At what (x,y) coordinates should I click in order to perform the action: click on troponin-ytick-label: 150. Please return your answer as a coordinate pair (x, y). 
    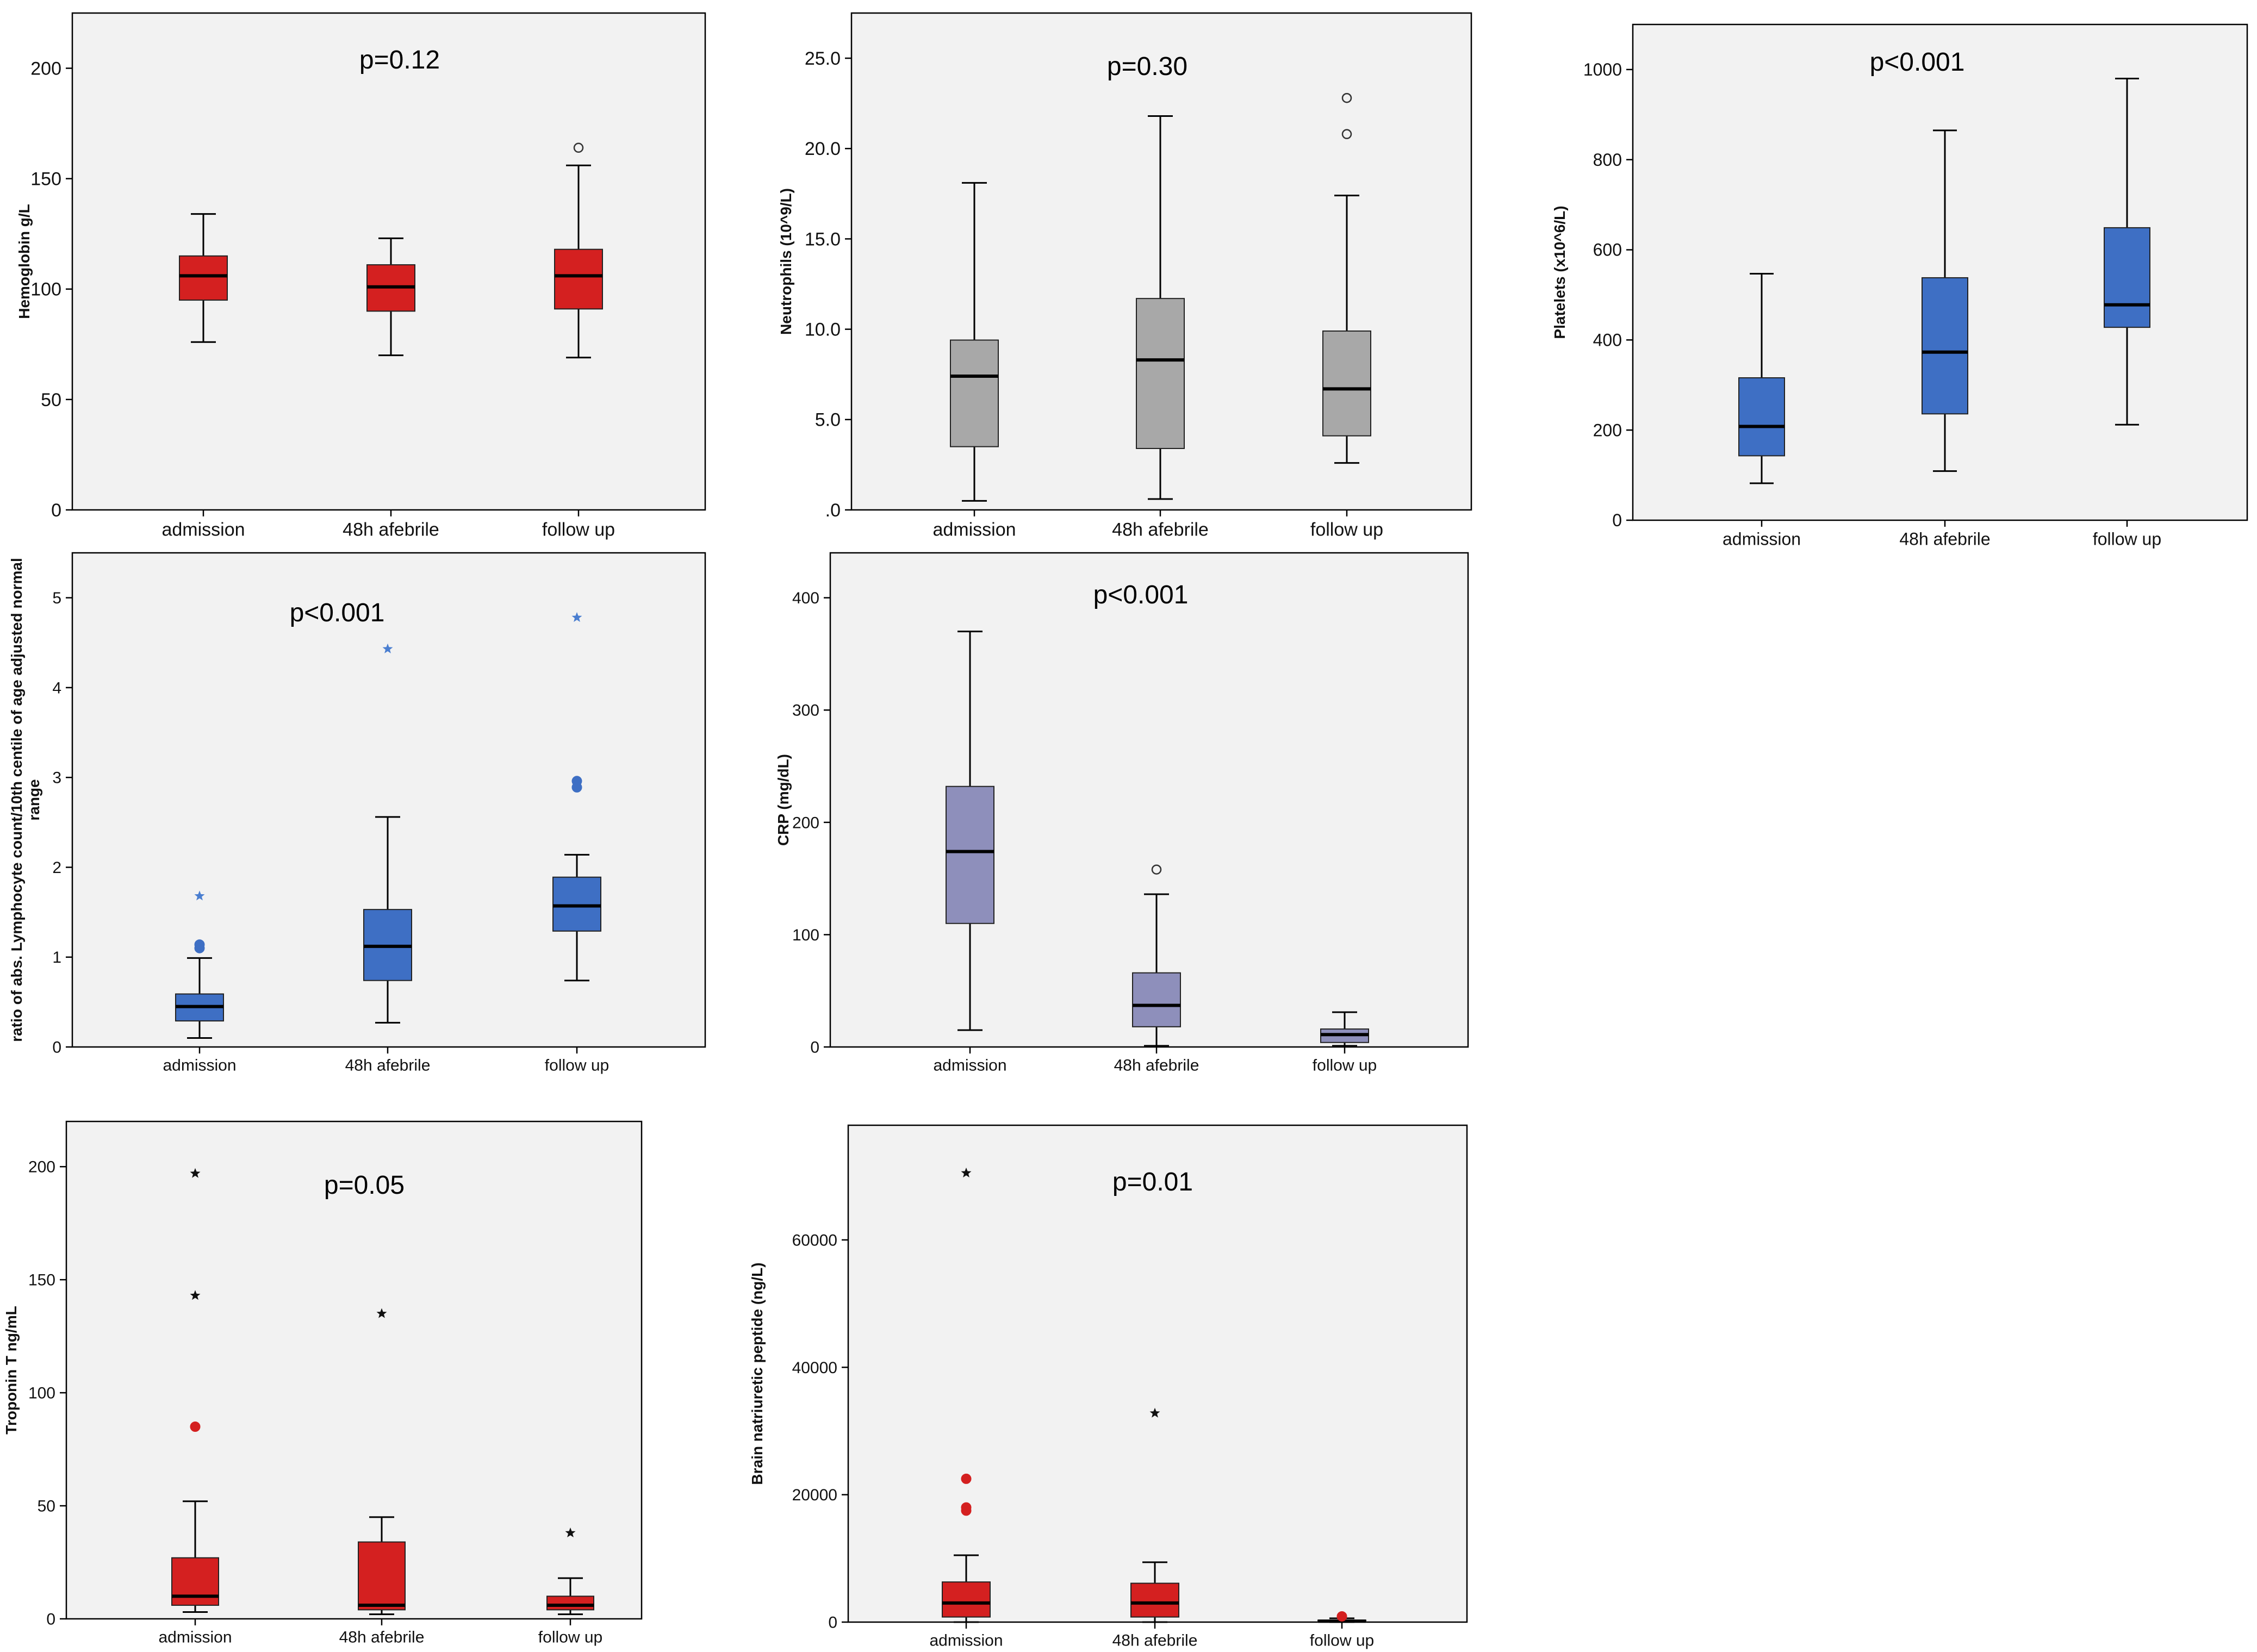
    Looking at the image, I should click on (42, 1280).